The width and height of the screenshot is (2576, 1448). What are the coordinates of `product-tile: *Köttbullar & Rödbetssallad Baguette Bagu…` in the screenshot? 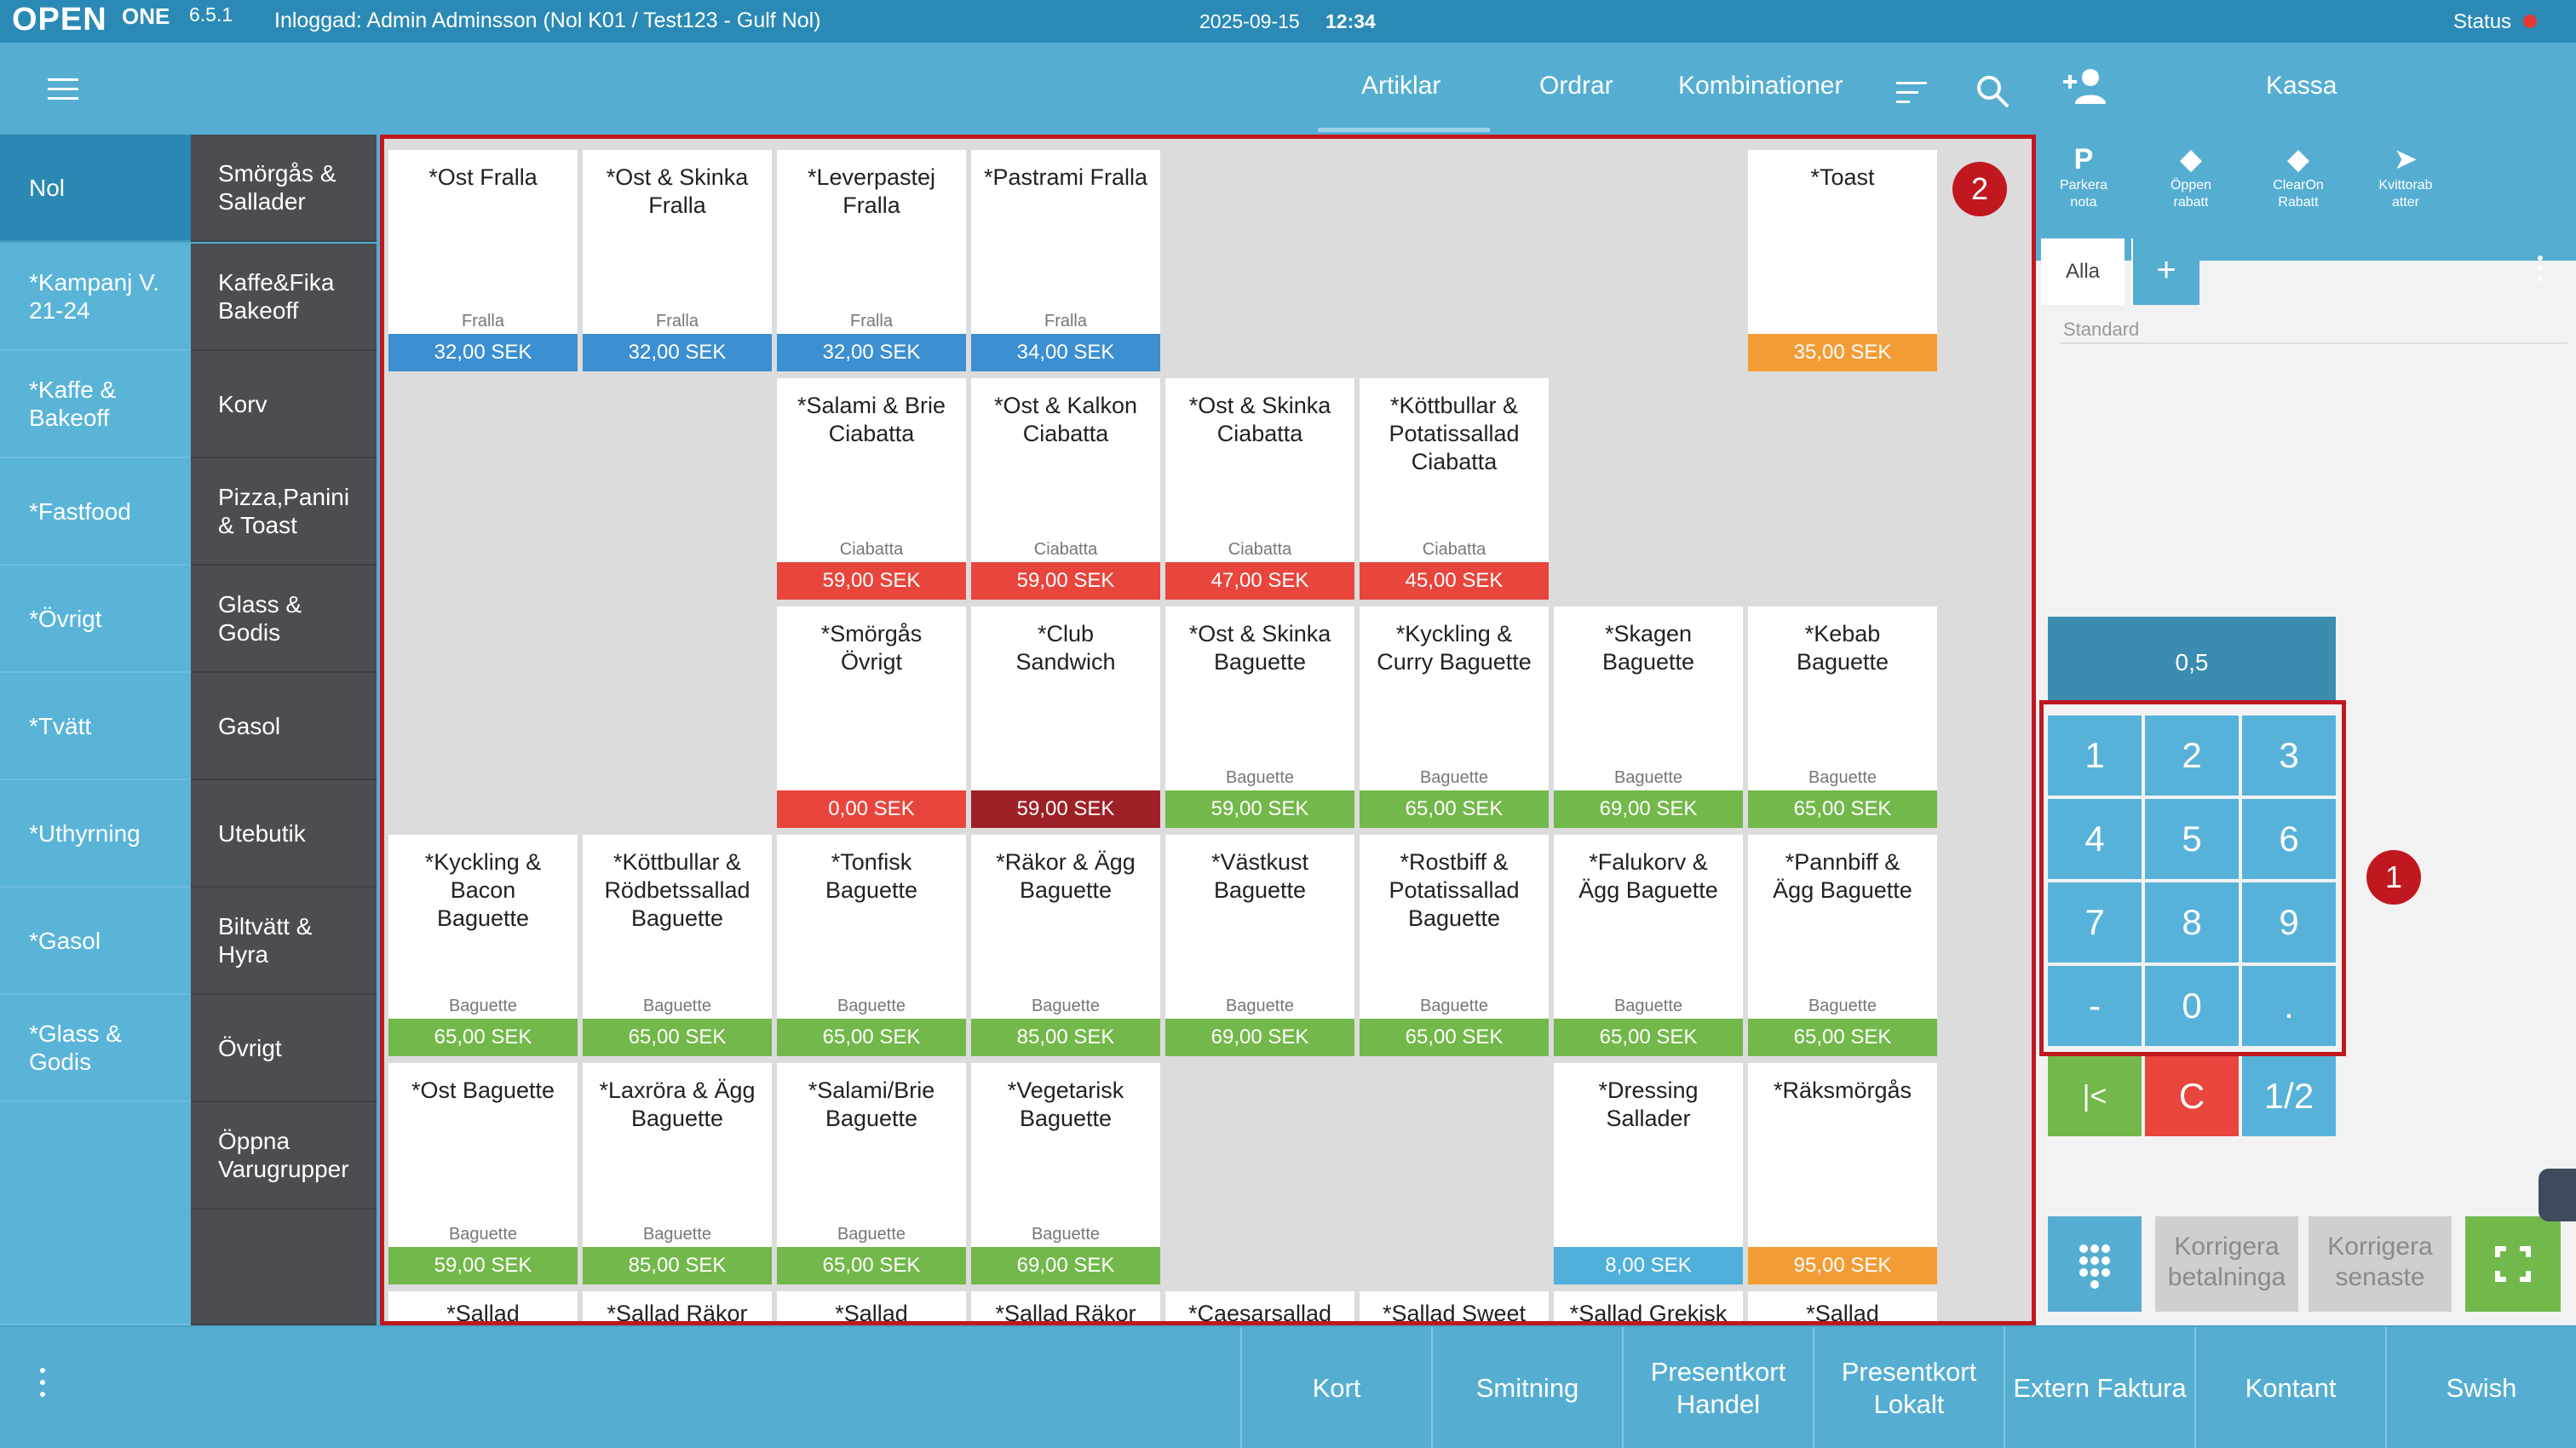 It's located at (678, 946).